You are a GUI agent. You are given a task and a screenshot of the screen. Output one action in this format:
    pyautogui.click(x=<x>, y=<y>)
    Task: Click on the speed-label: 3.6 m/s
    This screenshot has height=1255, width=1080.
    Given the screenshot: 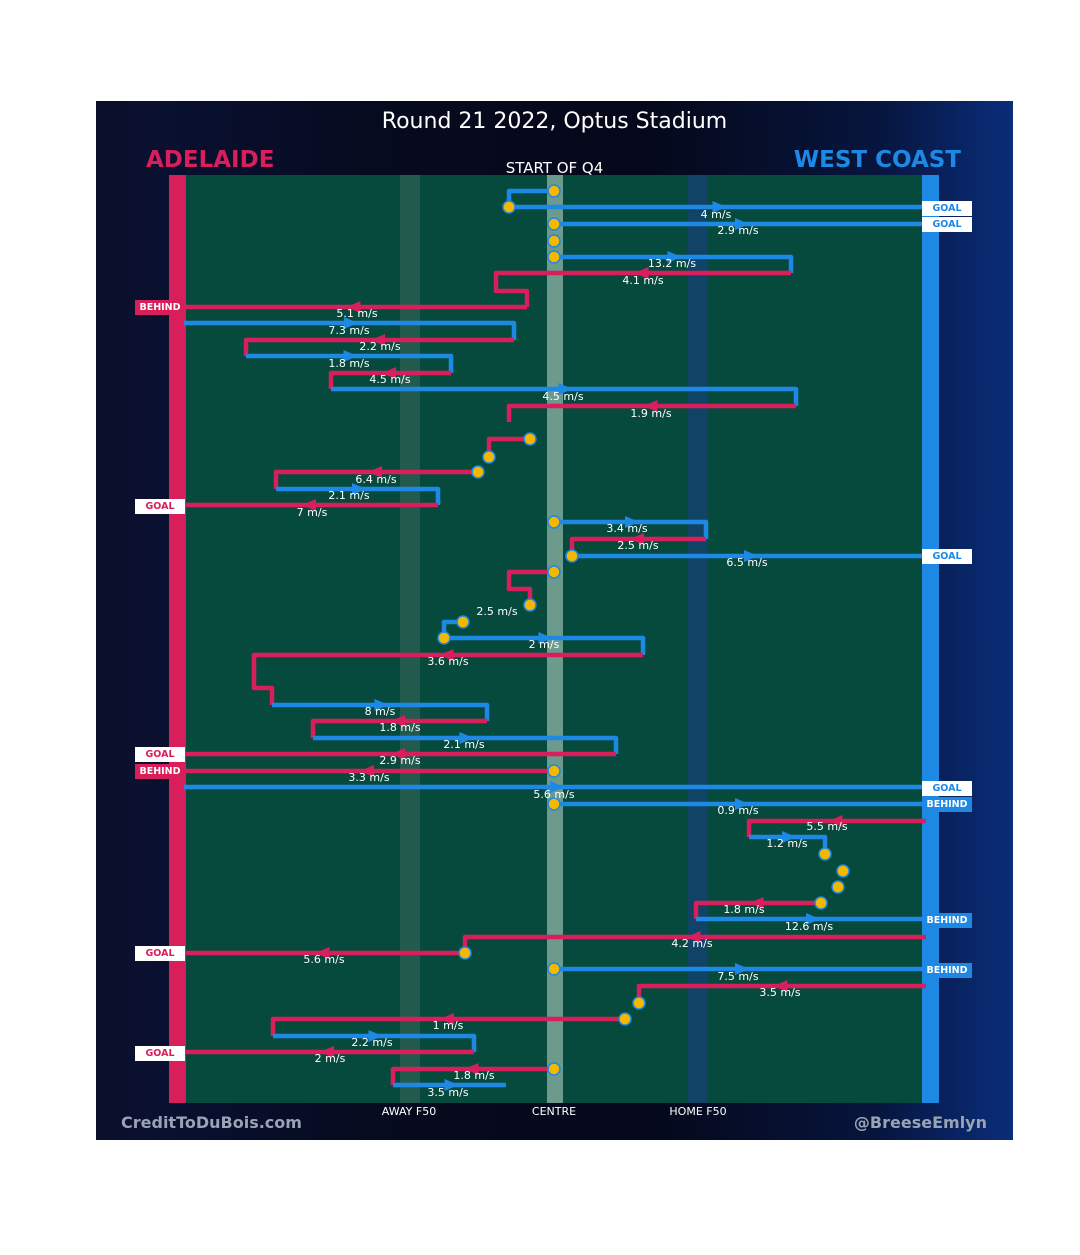 What is the action you would take?
    pyautogui.click(x=447, y=661)
    